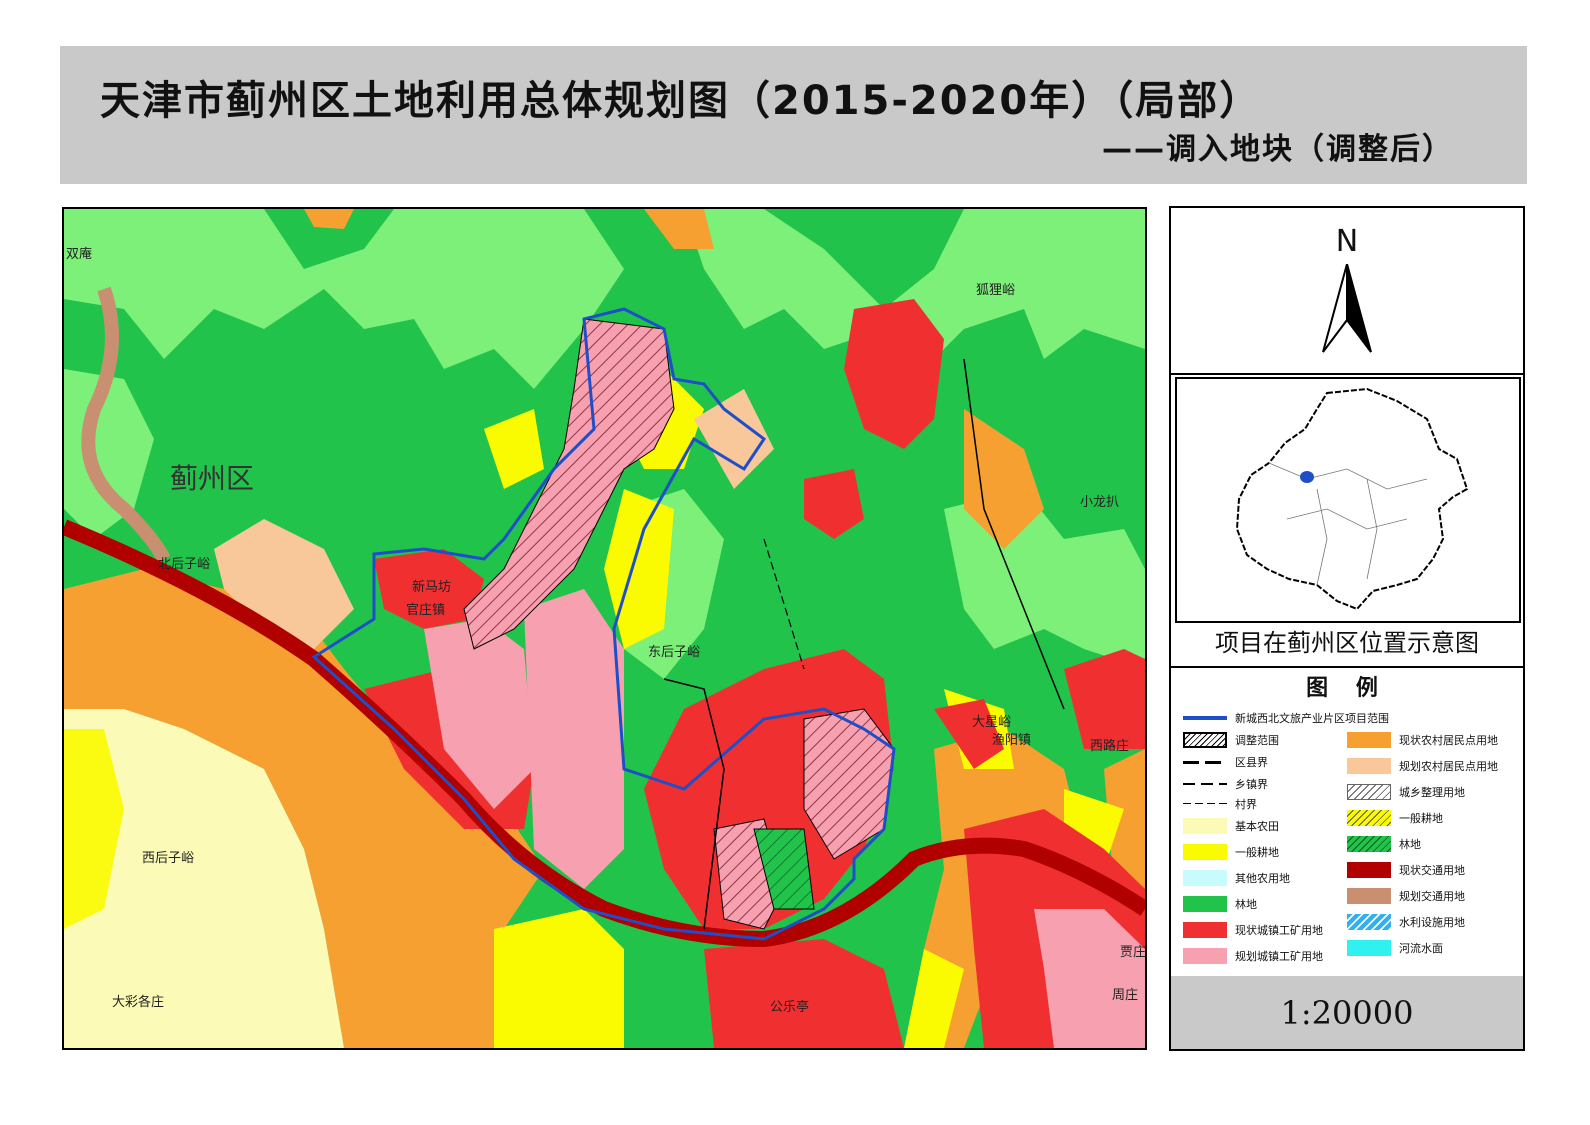  I want to click on title-banner, so click(793, 115).